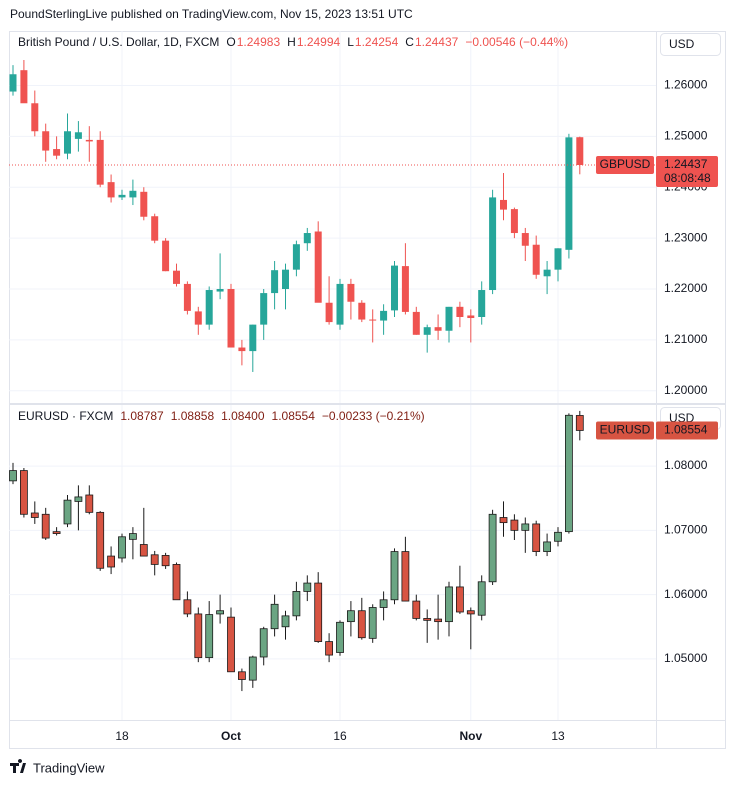 The image size is (736, 785). What do you see at coordinates (230, 42) in the screenshot?
I see `ohlc-prefix: O` at bounding box center [230, 42].